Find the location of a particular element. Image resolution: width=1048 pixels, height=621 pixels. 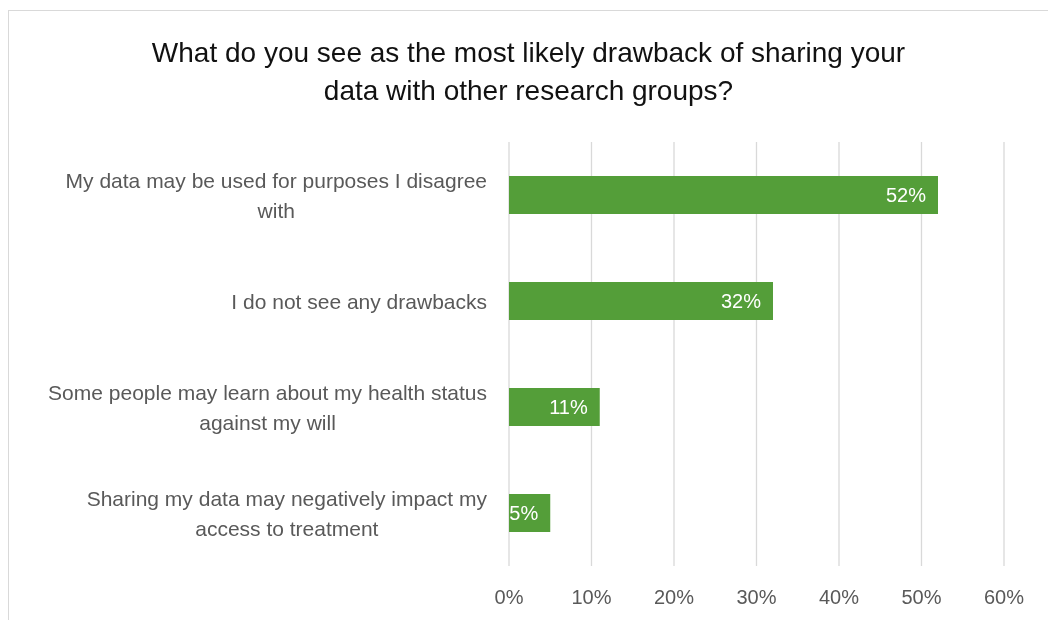

y-tick-label: I do not see any drawbacks is located at coordinates (359, 301).